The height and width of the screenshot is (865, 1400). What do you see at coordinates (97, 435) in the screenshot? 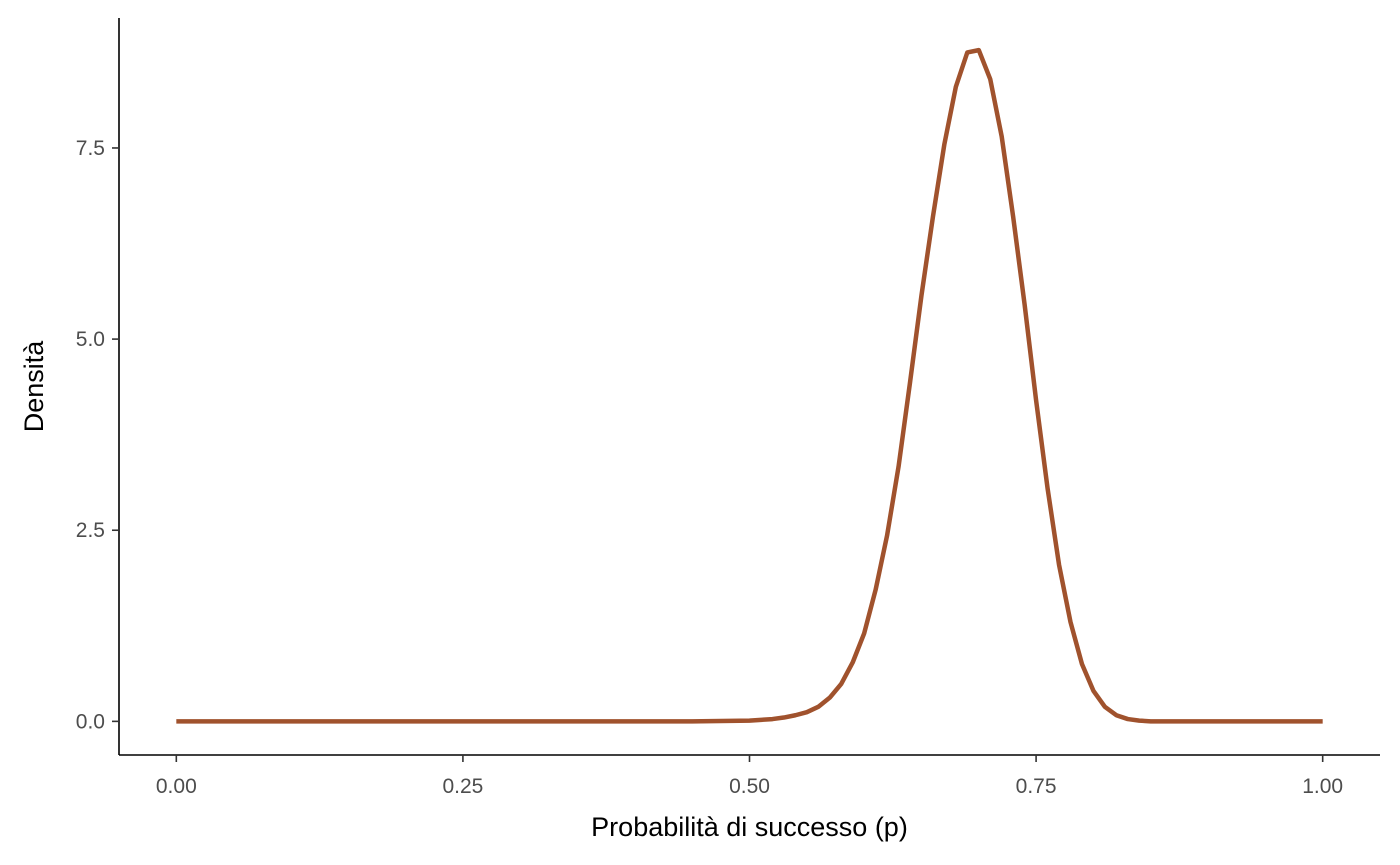
I see `y-axis-ticks: 0.0 2.5 5.0 7.5` at bounding box center [97, 435].